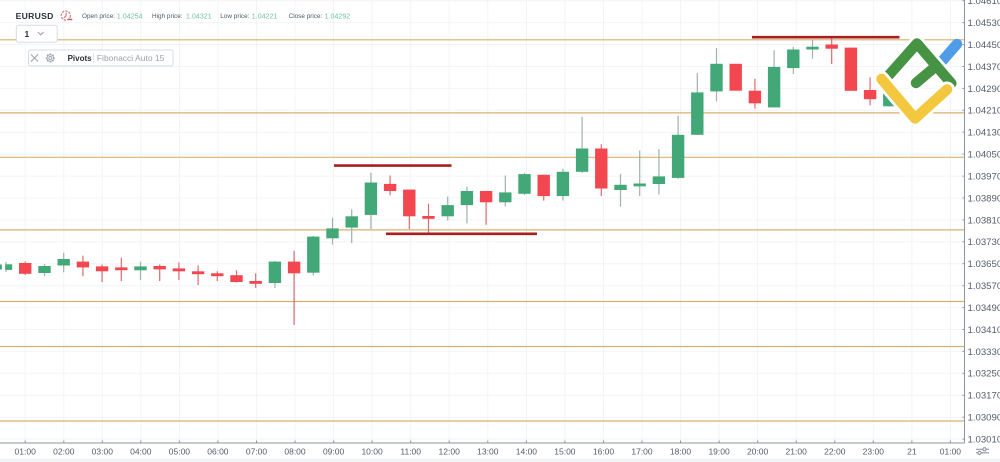 This screenshot has width=1000, height=462. Describe the element at coordinates (167, 16) in the screenshot. I see `svg-text: High price:` at that location.